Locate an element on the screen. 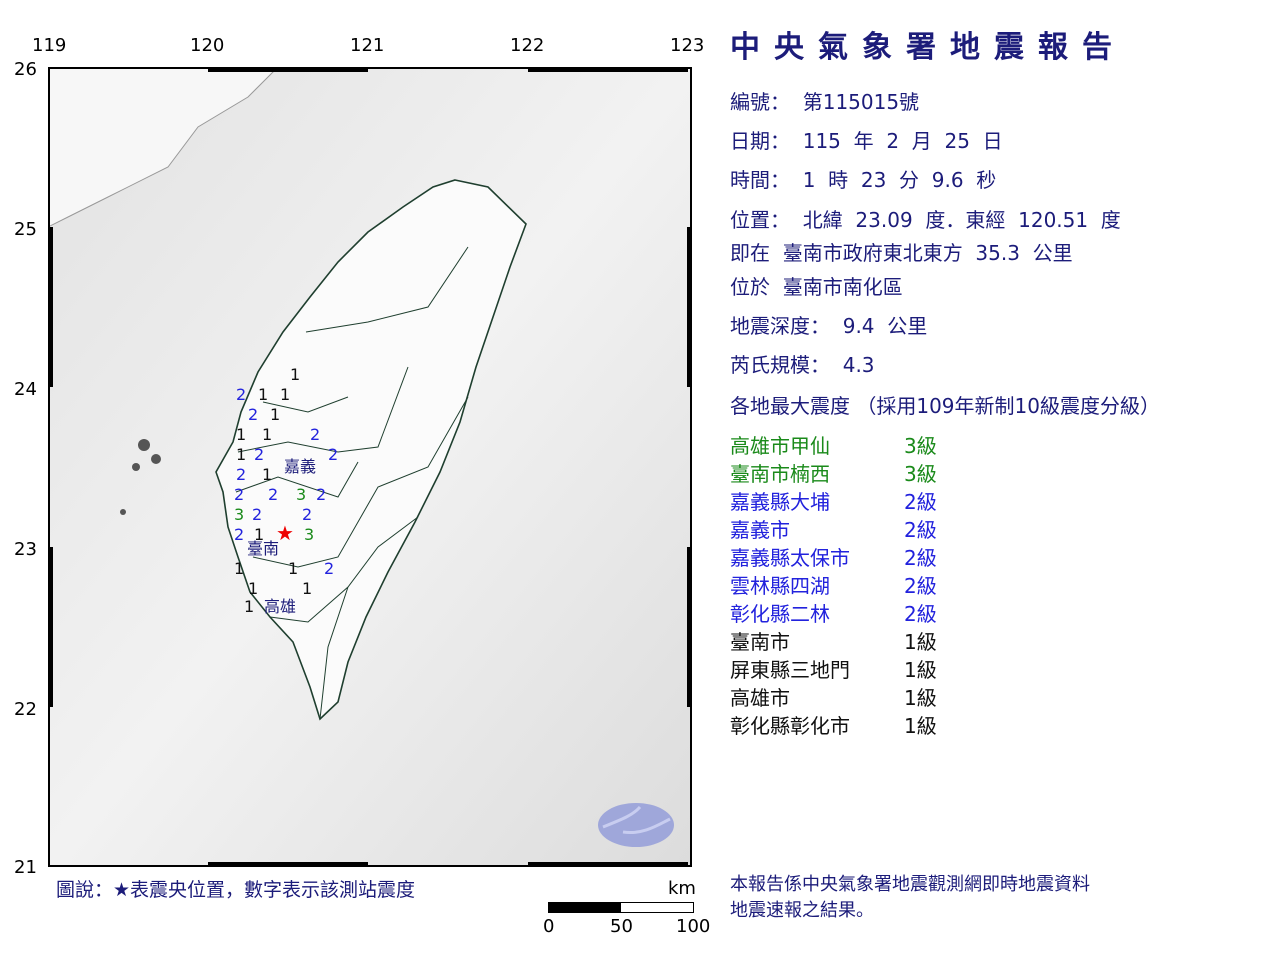 This screenshot has width=1280, height=960. intensity-place: 嘉義市 is located at coordinates (760, 530).